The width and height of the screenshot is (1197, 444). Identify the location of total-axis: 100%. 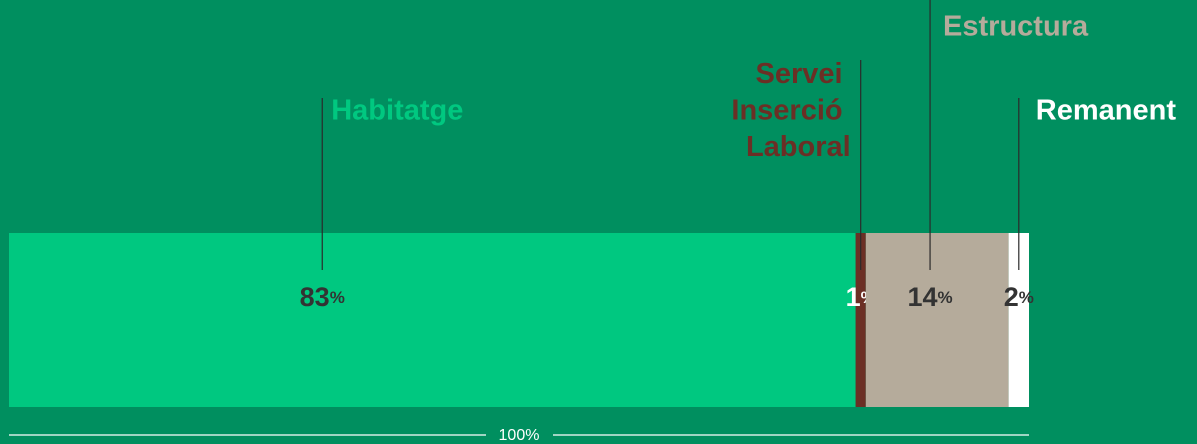
(519, 435).